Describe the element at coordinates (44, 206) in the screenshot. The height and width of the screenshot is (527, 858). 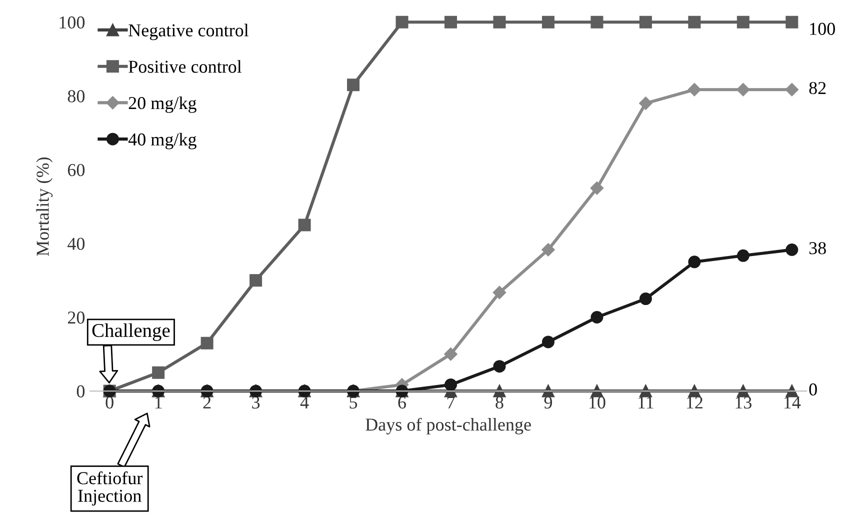
I see `y-axis-title: Mortality (%)` at that location.